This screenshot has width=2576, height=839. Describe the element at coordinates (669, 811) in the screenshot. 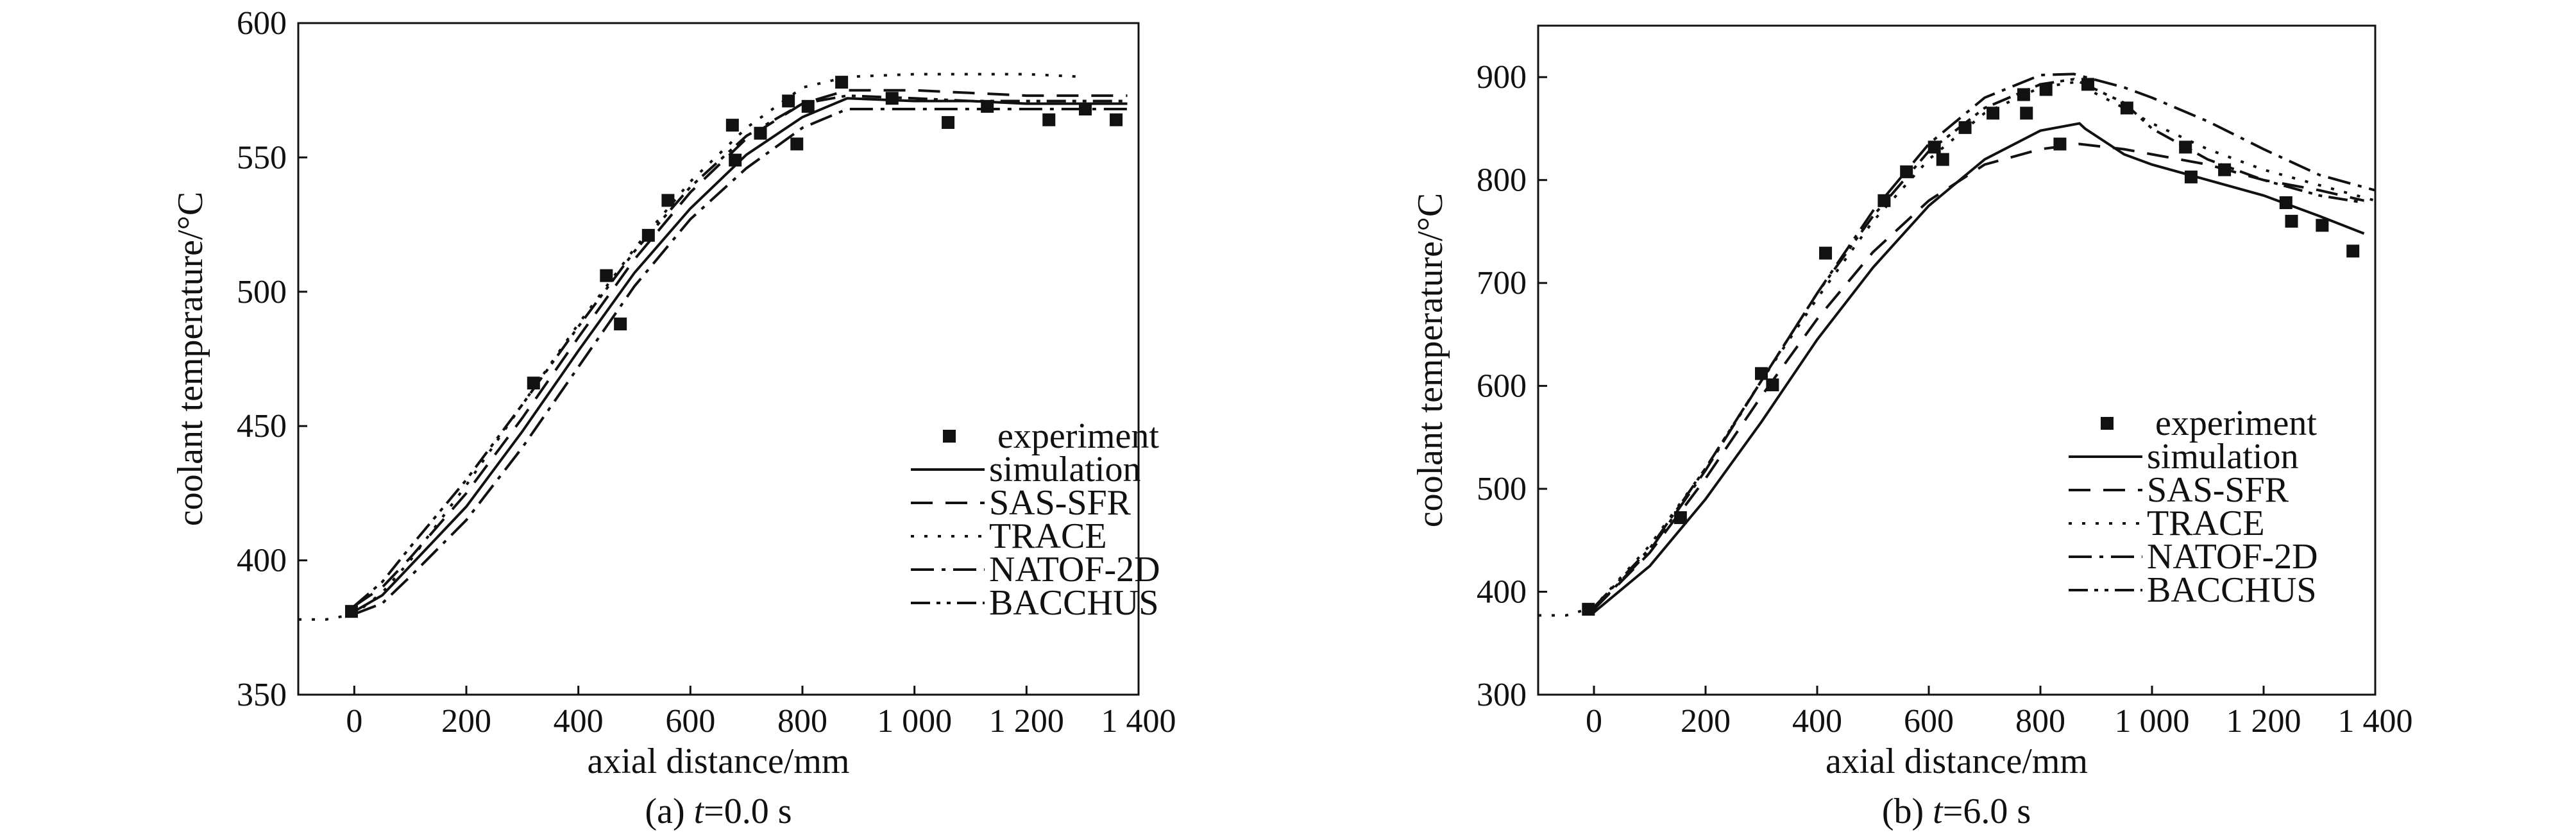

I see `caption-prefix: (a)` at that location.